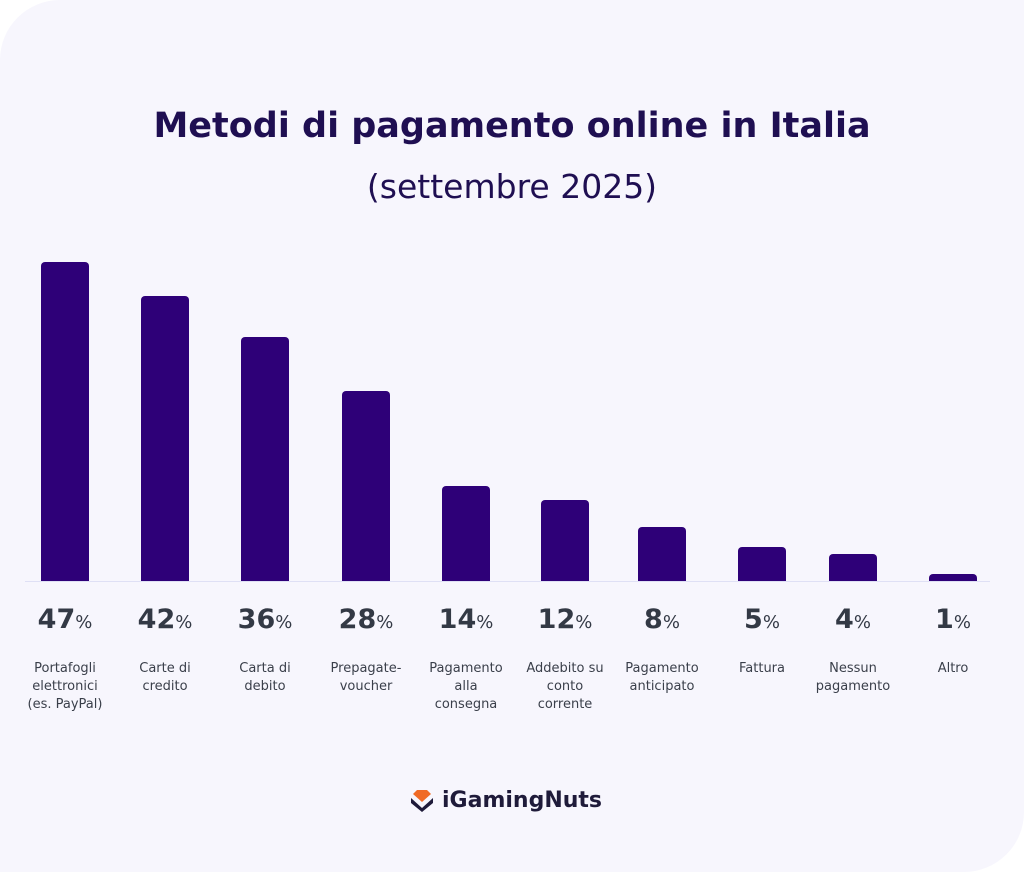 The image size is (1024, 872). Describe the element at coordinates (556, 619) in the screenshot. I see `data-label-value: 12` at that location.